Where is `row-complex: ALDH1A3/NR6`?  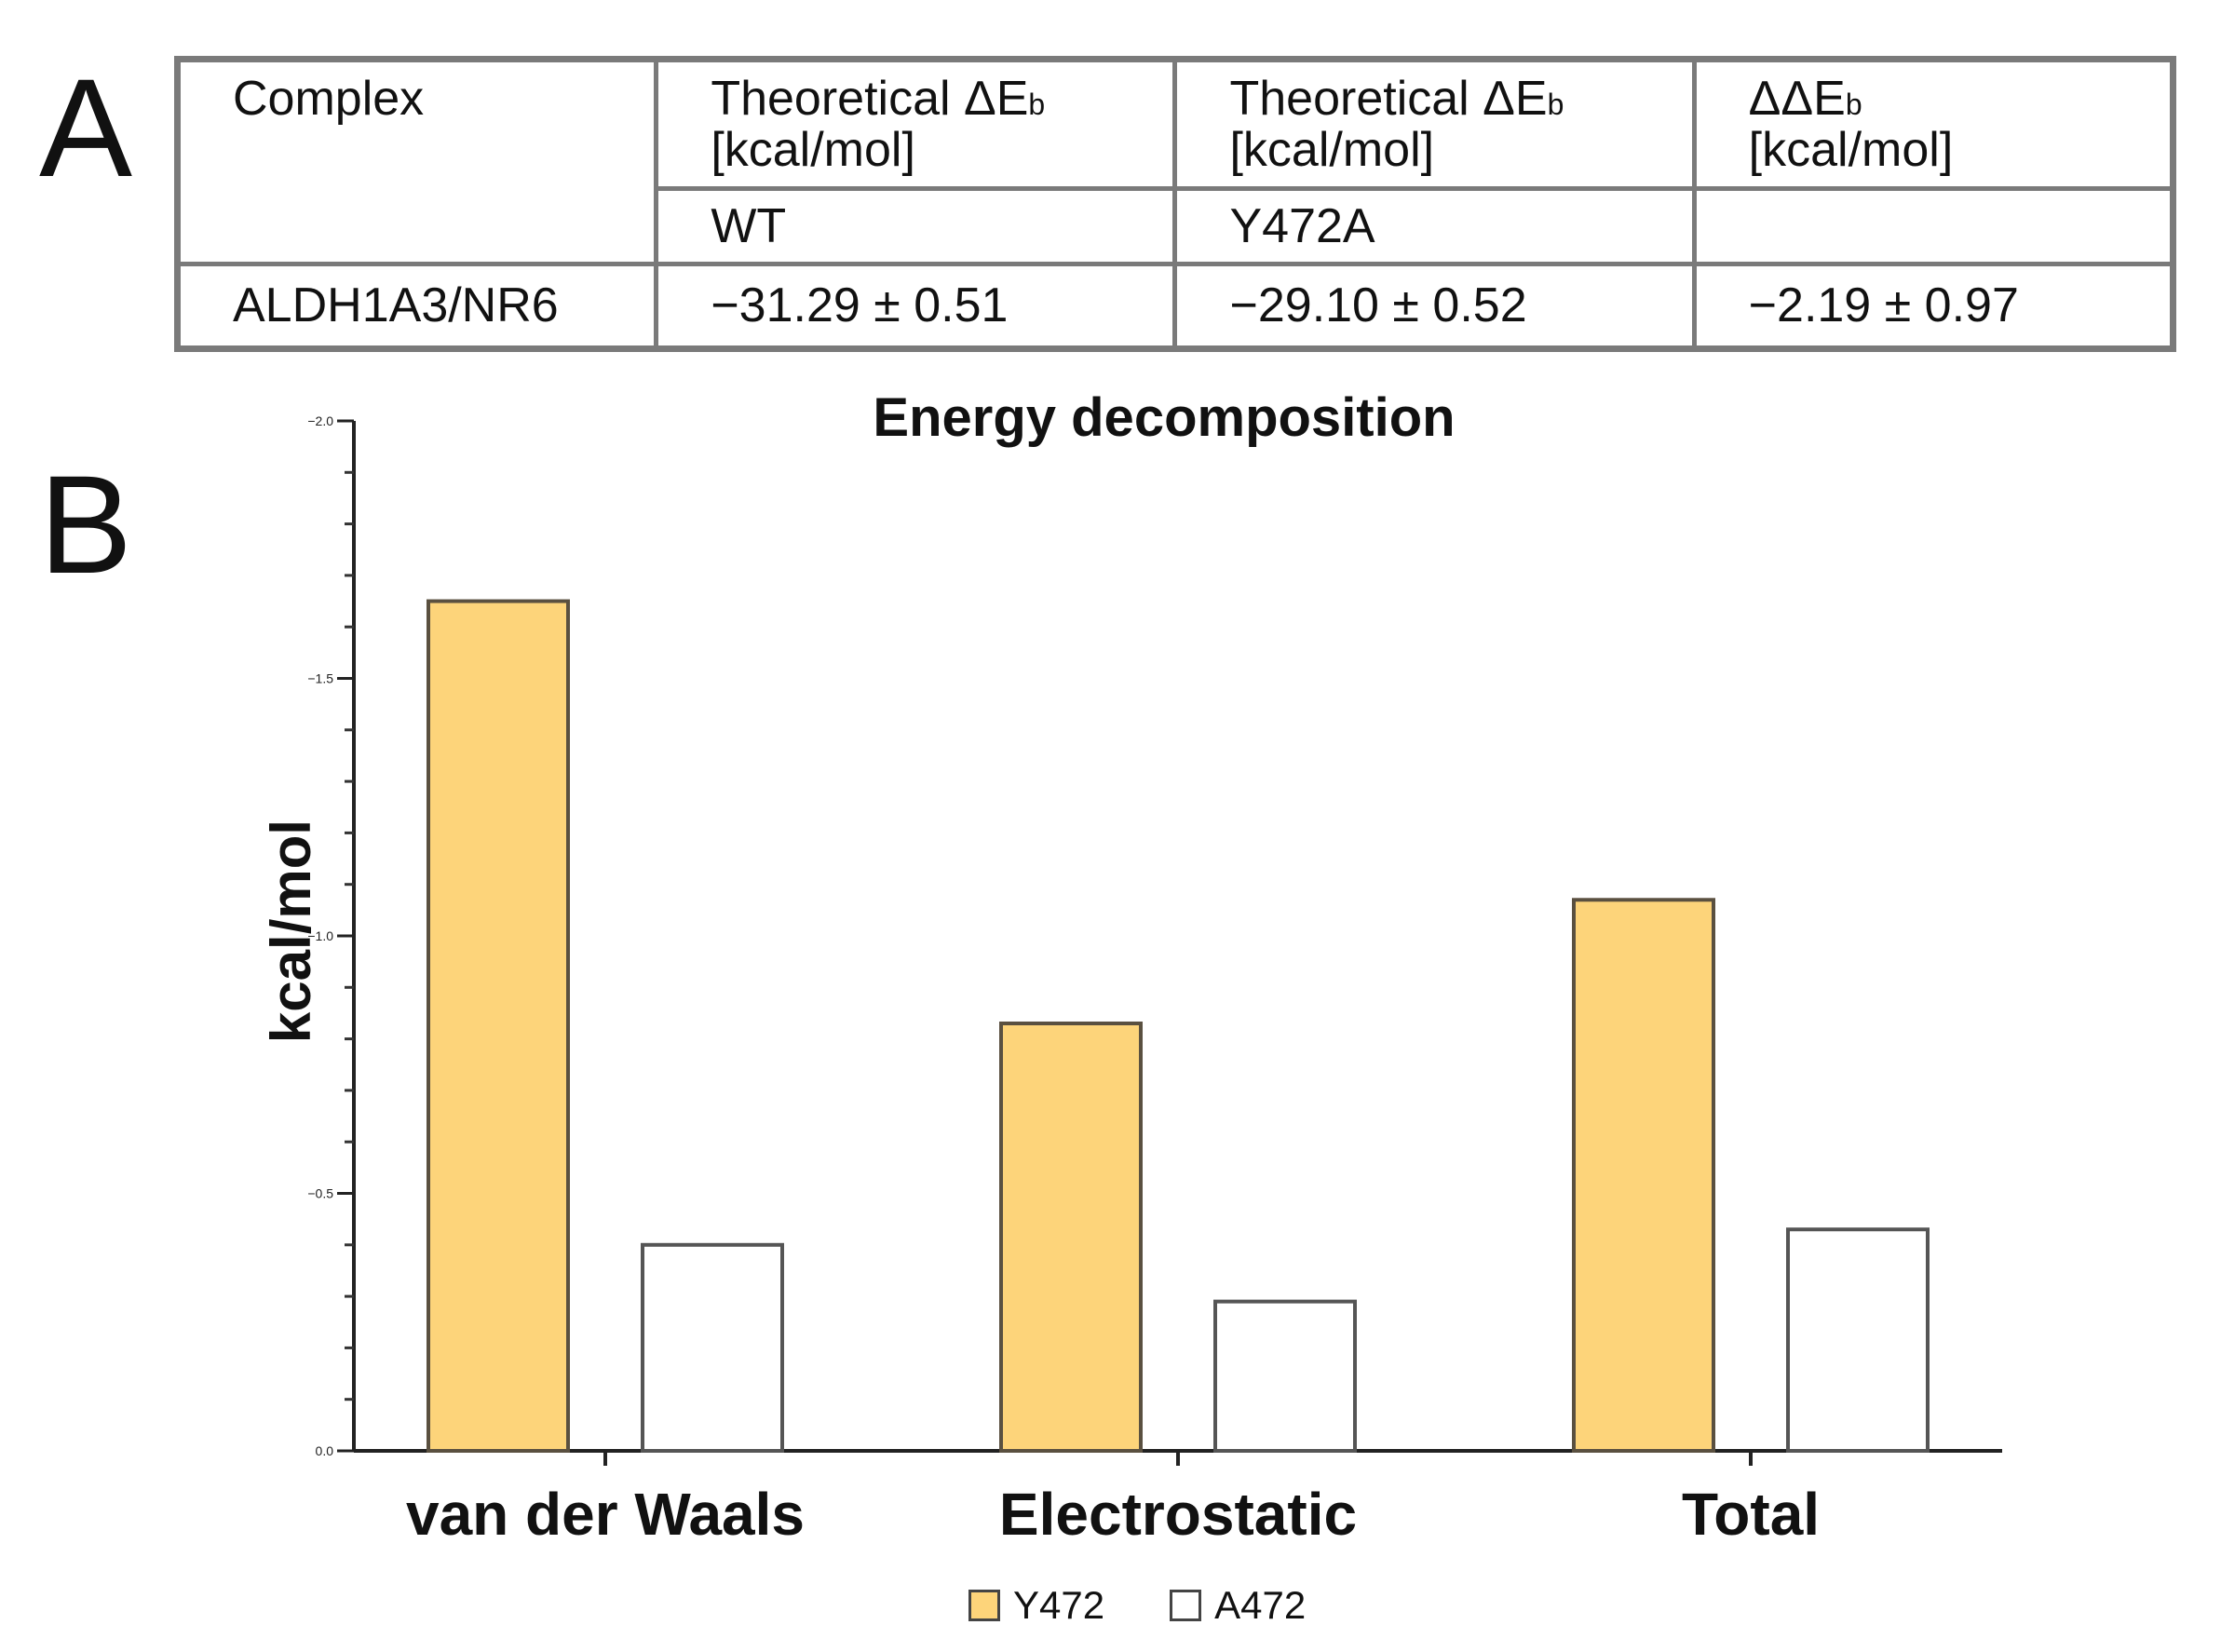 row-complex: ALDH1A3/NR6 is located at coordinates (416, 306).